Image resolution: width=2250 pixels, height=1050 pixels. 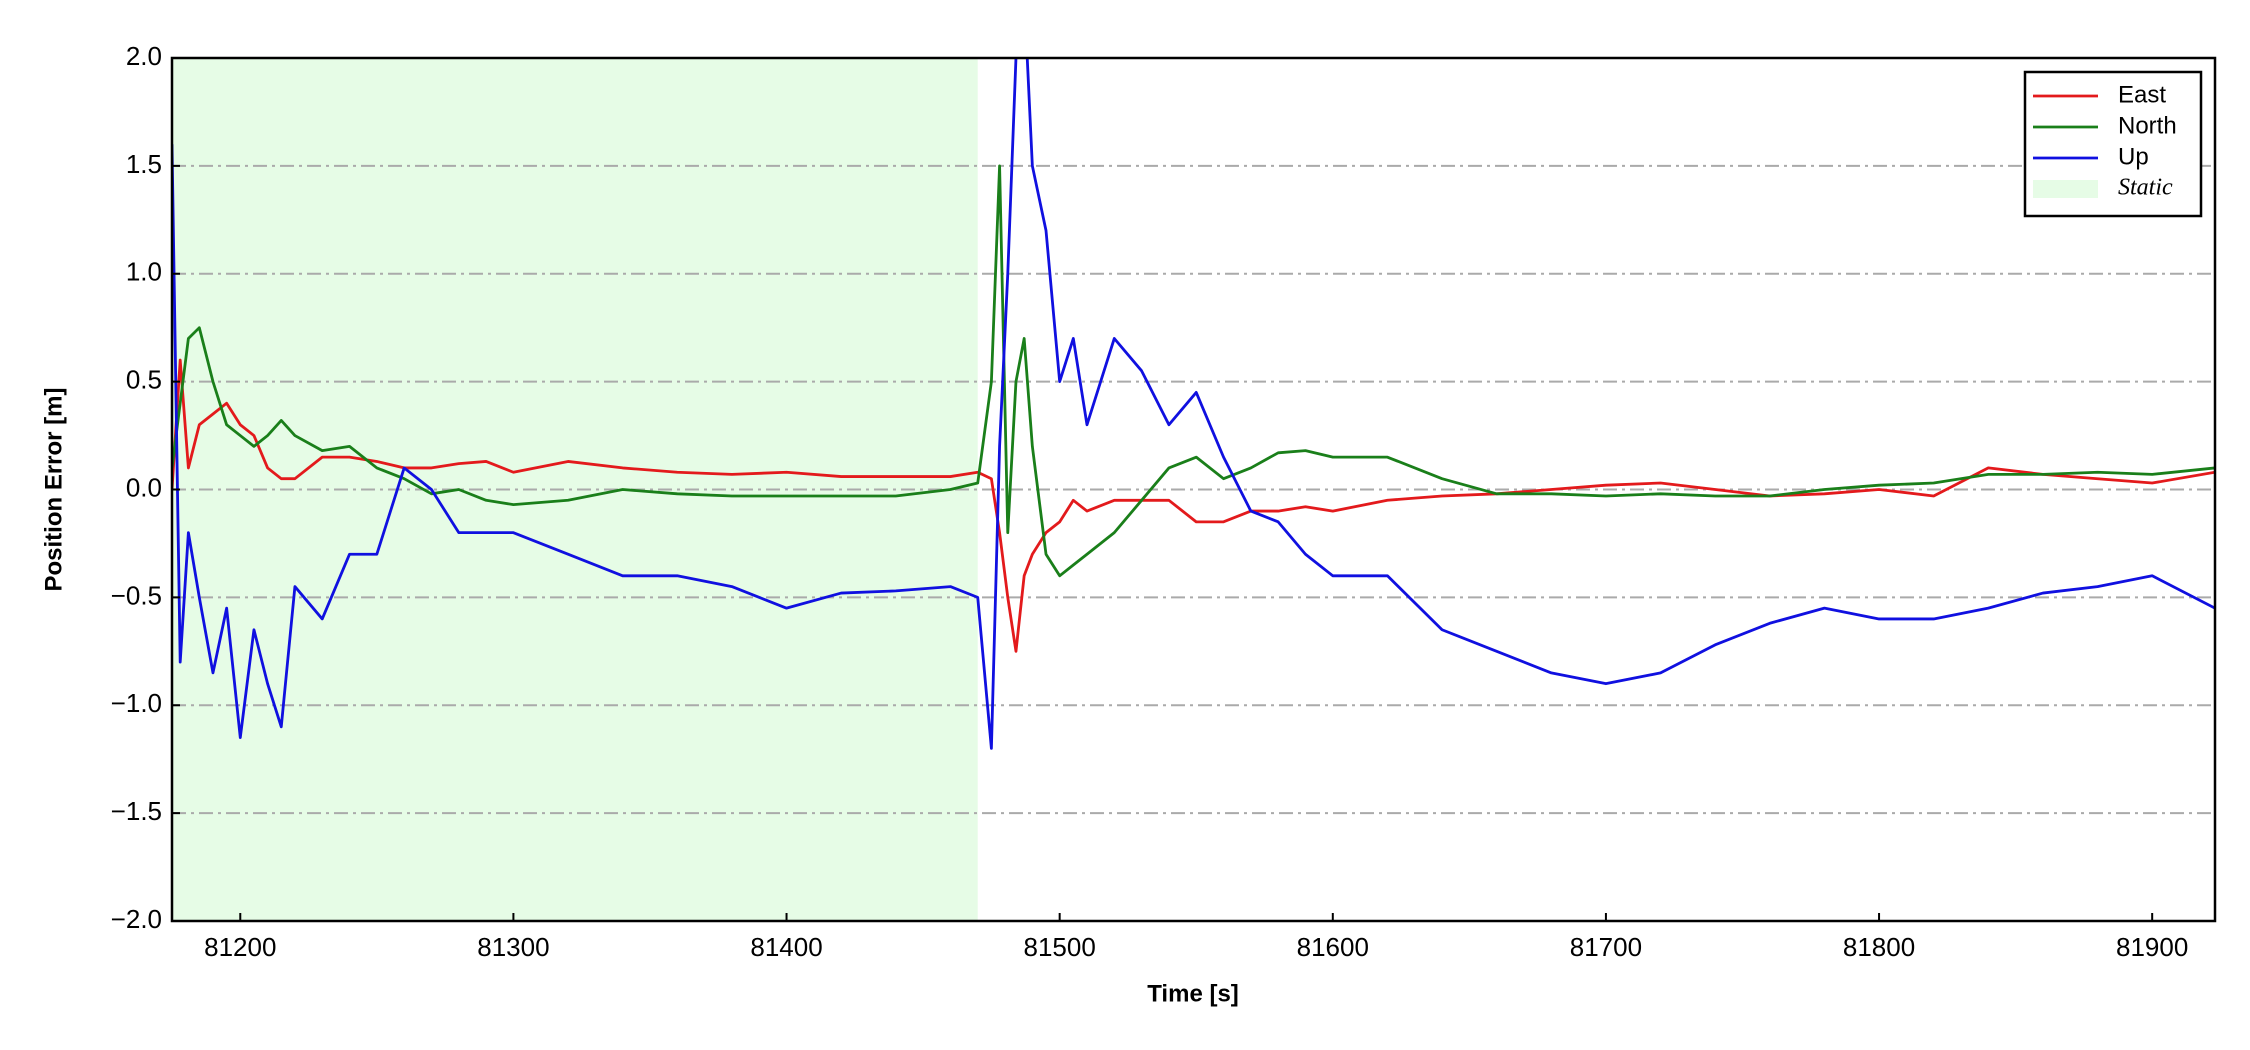 What do you see at coordinates (2147, 125) in the screenshot?
I see `legend-label: North` at bounding box center [2147, 125].